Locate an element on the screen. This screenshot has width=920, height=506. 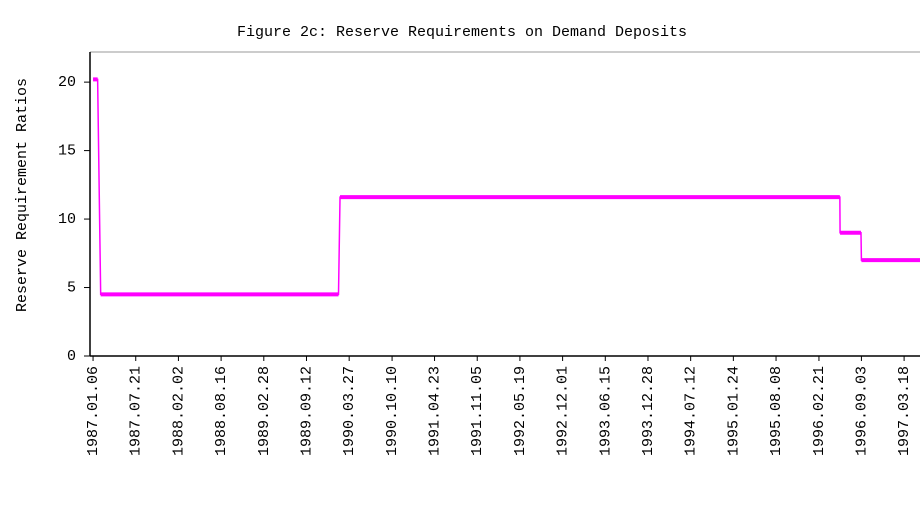
y-tick-label: 10 is located at coordinates (67, 219).